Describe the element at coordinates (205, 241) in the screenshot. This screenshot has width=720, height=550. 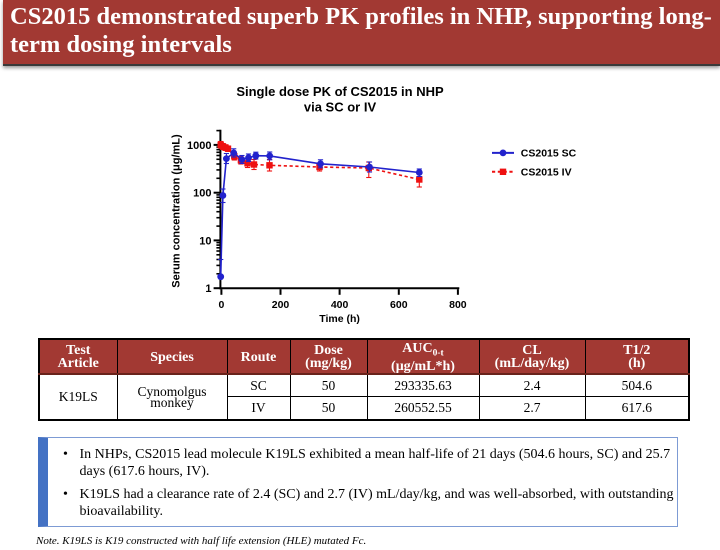
I see `svg-text: 10` at that location.